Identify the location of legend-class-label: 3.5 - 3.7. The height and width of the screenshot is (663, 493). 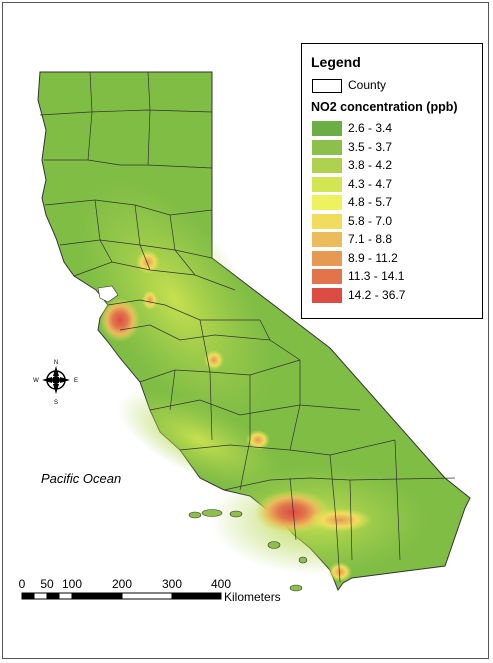
(370, 146).